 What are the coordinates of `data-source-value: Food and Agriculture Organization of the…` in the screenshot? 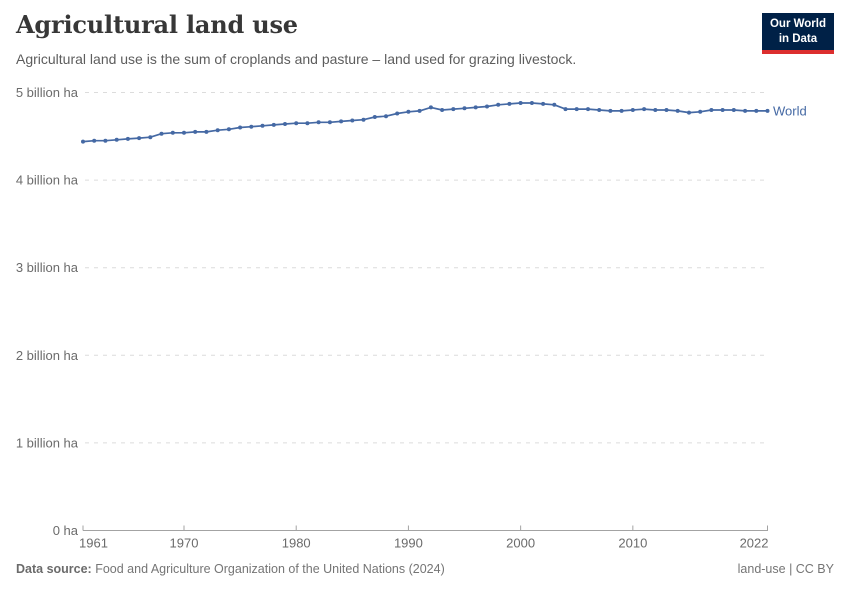 It's located at (270, 569).